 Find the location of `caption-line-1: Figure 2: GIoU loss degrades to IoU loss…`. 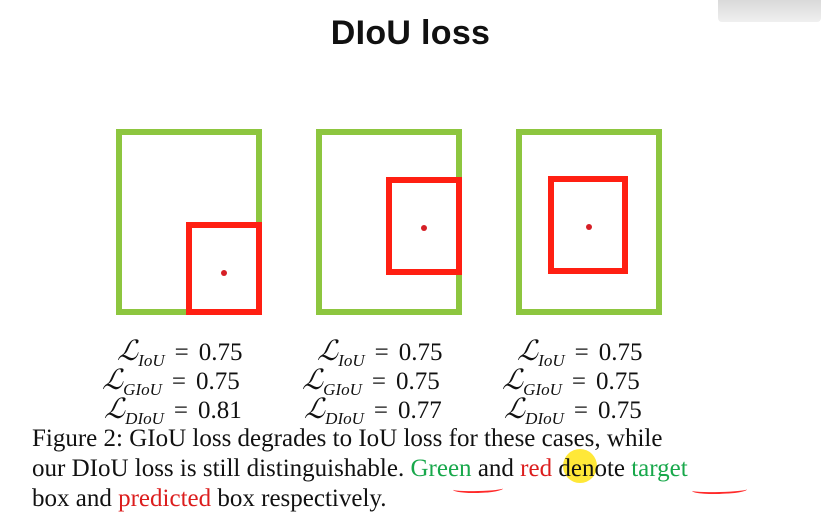

caption-line-1: Figure 2: GIoU loss degrades to IoU loss… is located at coordinates (347, 438).